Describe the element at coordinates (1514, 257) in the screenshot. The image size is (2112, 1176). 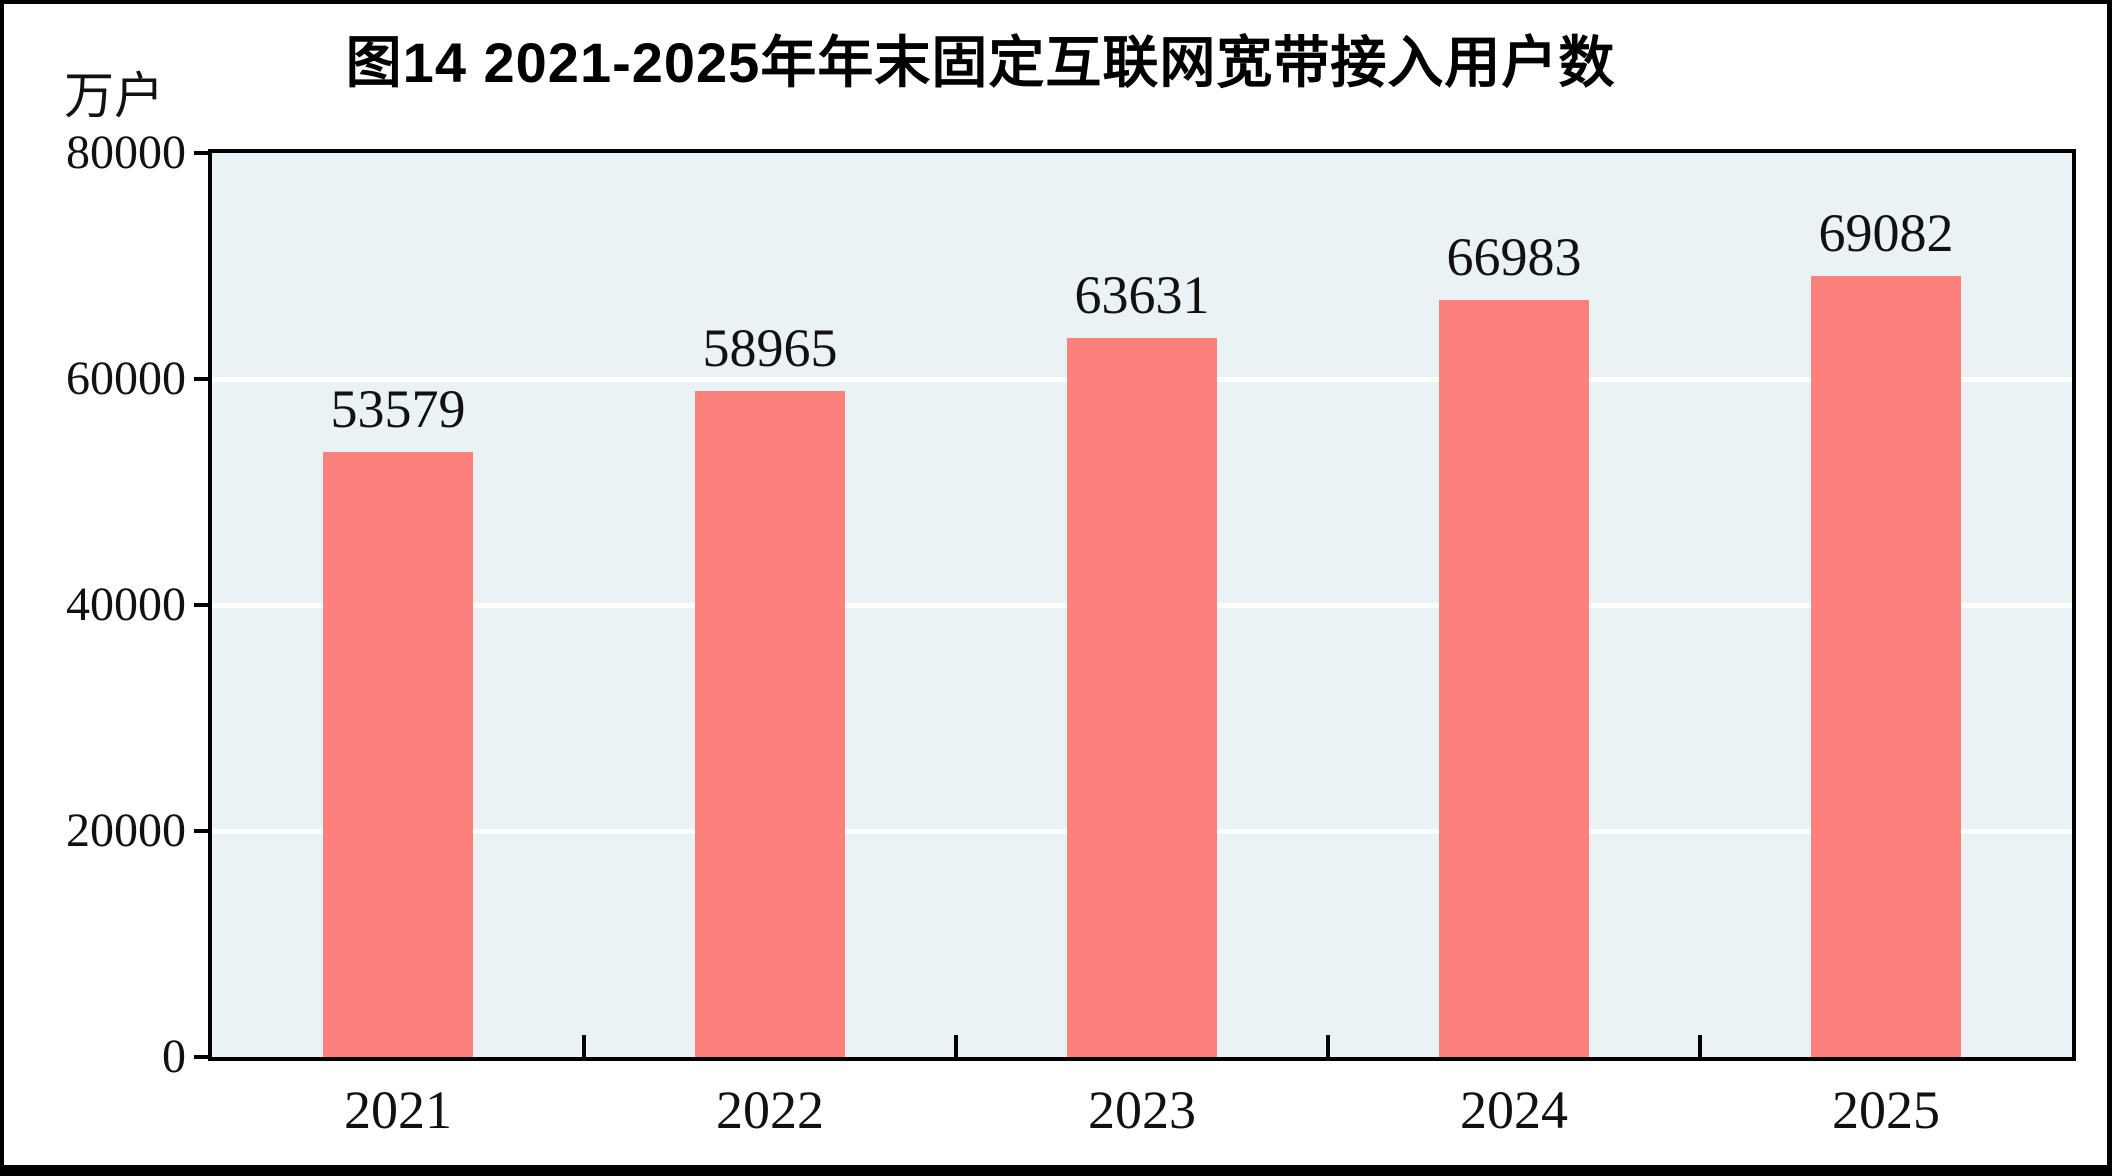
I see `bar-value-label-2024: 66983` at that location.